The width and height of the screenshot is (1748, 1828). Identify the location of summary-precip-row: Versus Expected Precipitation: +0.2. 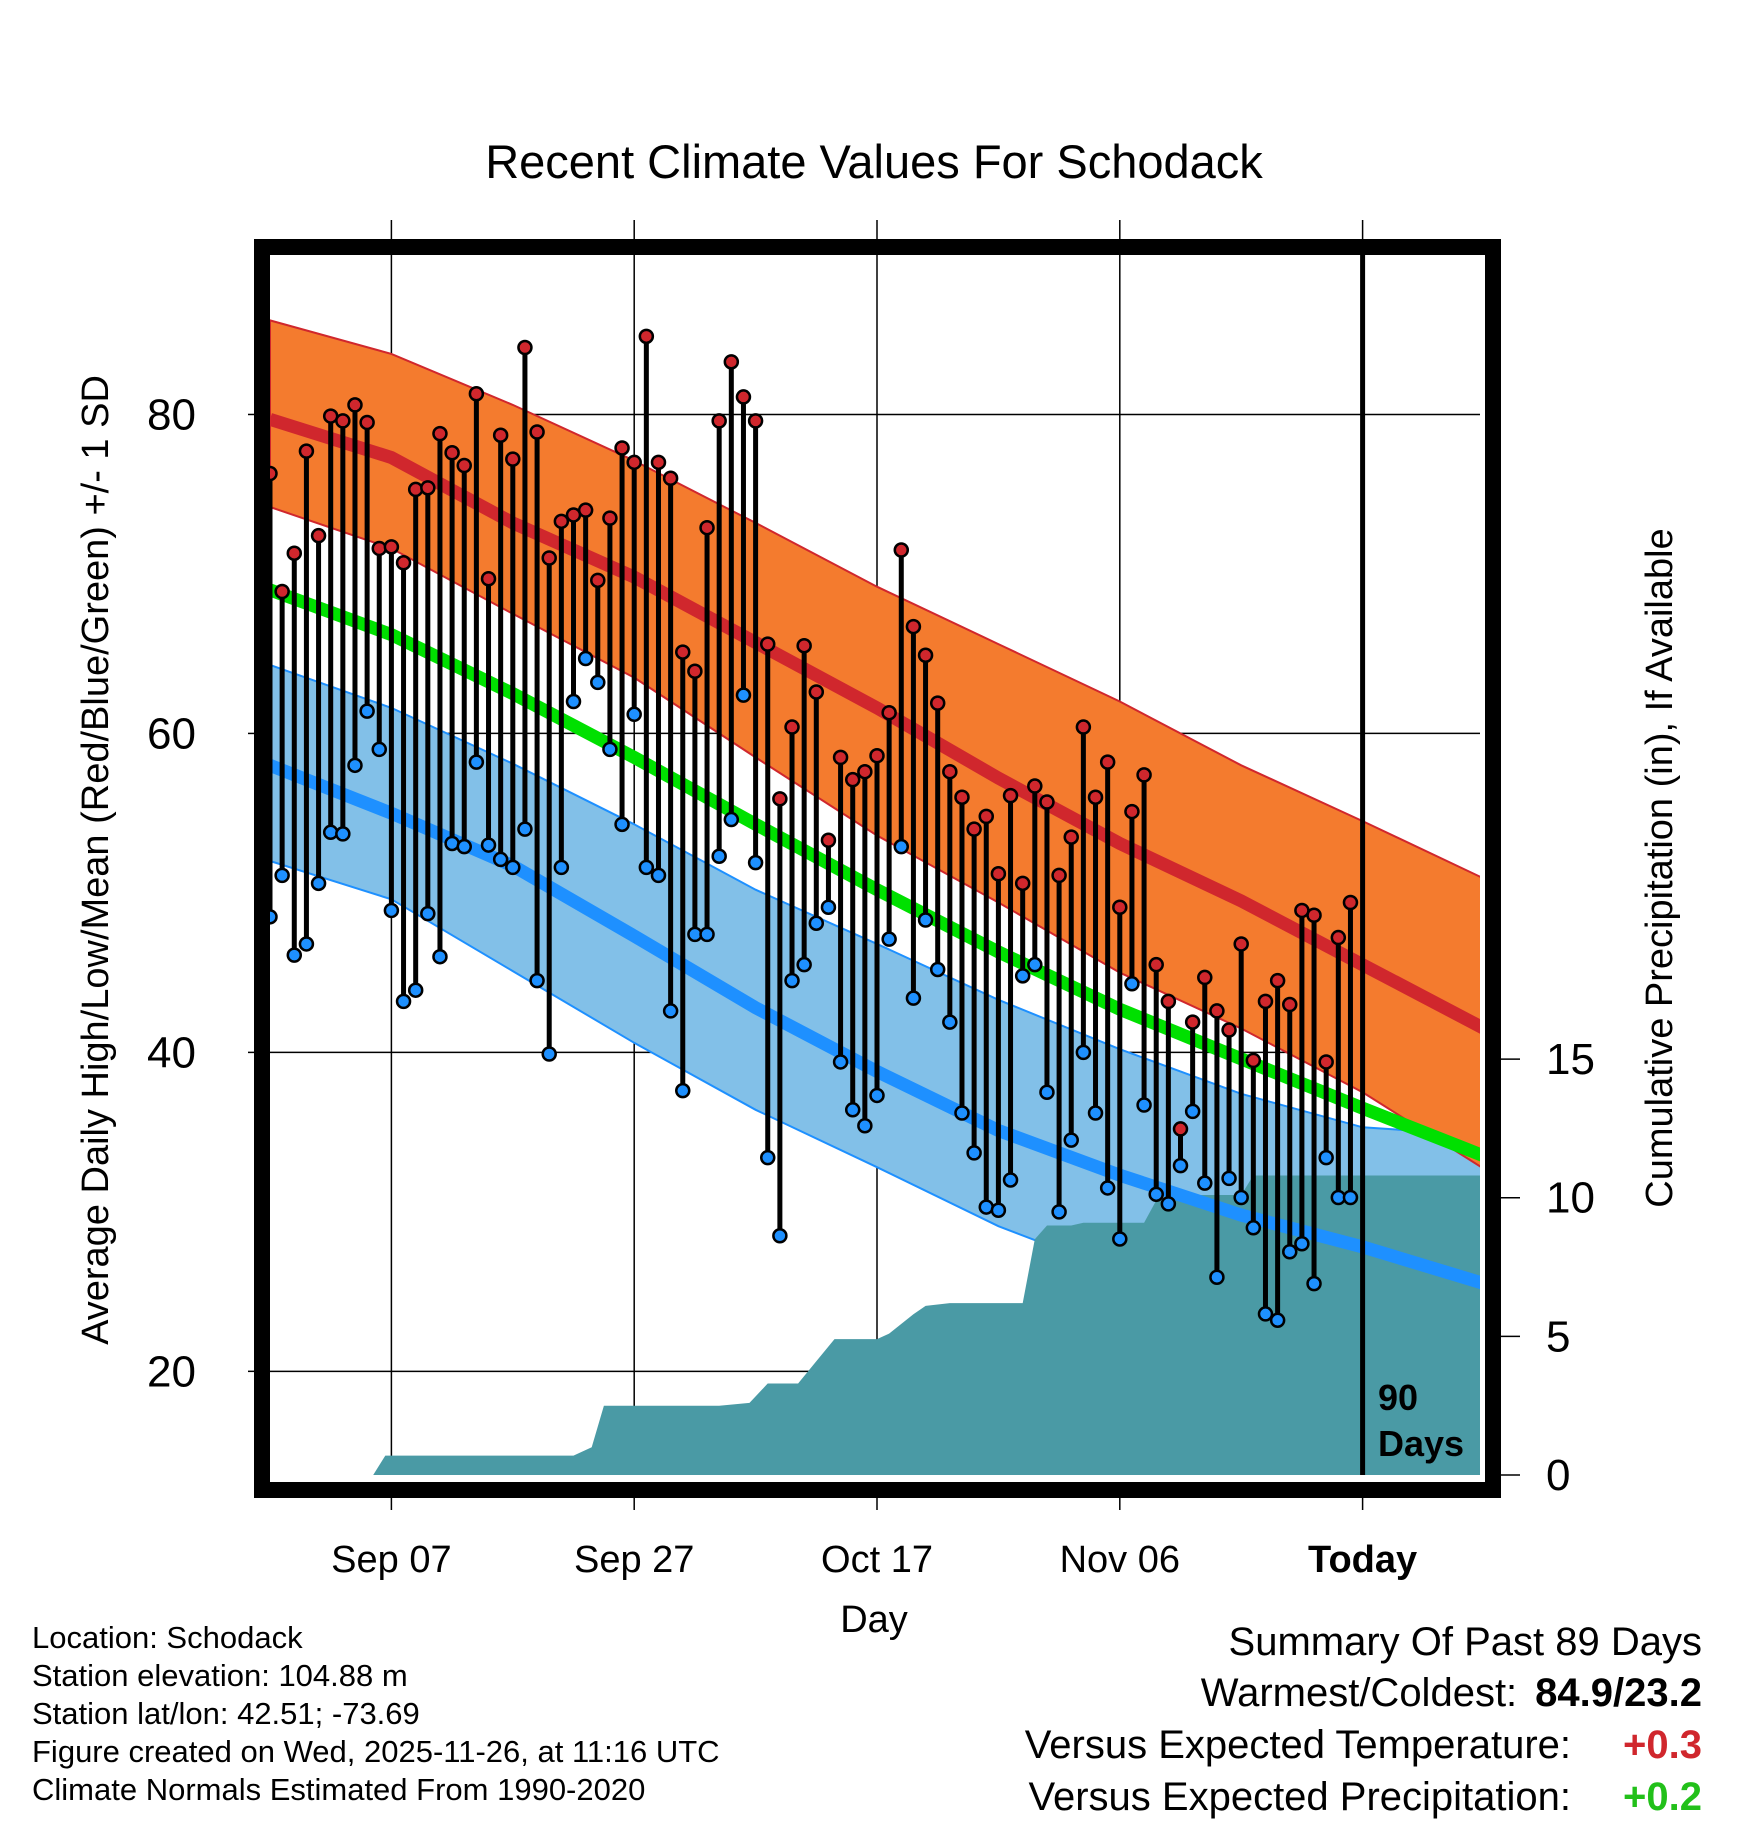
(1366, 1797).